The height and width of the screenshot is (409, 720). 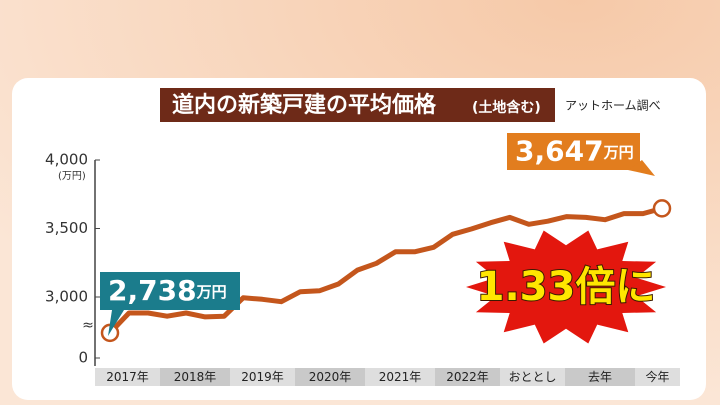 What do you see at coordinates (613, 106) in the screenshot?
I see `source: アットホーム調べ` at bounding box center [613, 106].